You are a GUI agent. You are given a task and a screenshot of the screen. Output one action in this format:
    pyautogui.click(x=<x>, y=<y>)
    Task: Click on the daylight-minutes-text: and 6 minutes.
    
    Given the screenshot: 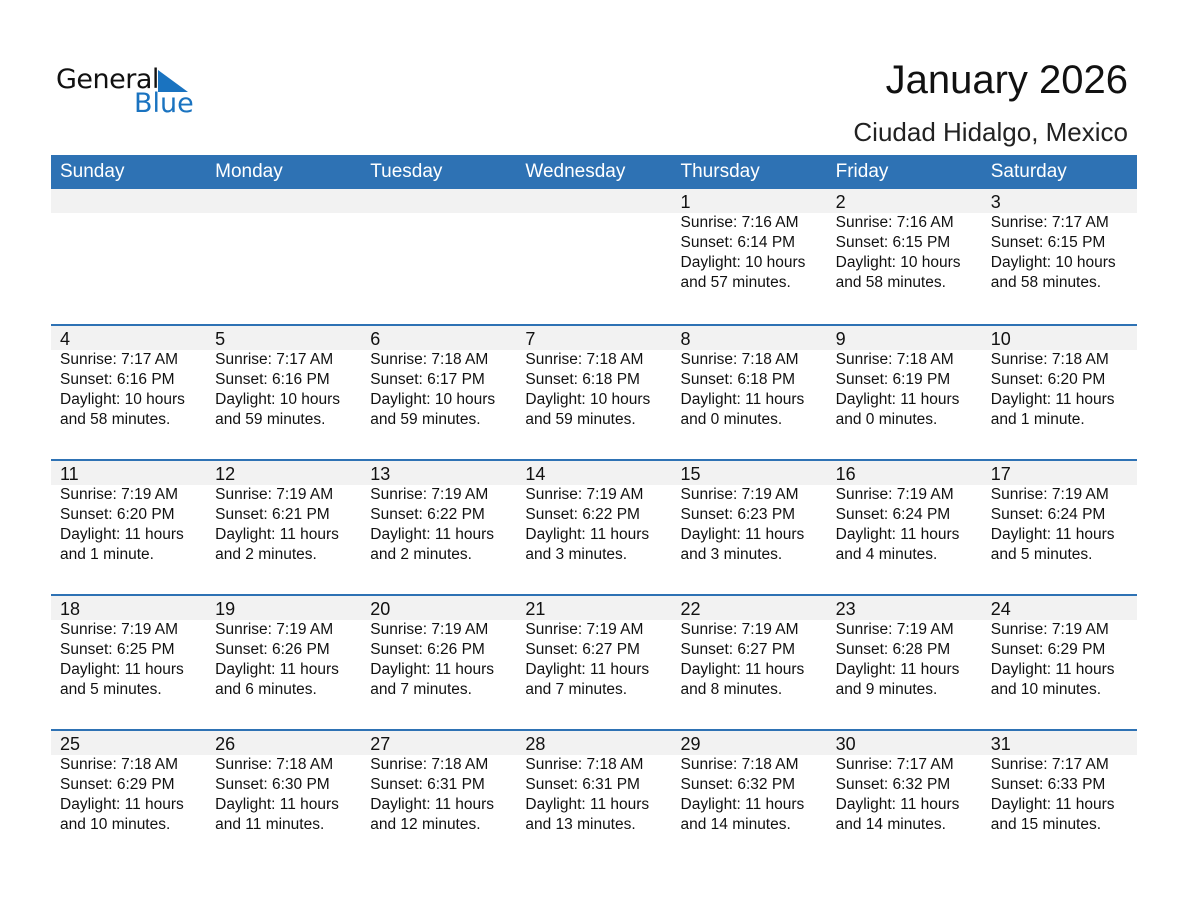 What is the action you would take?
    pyautogui.click(x=266, y=689)
    